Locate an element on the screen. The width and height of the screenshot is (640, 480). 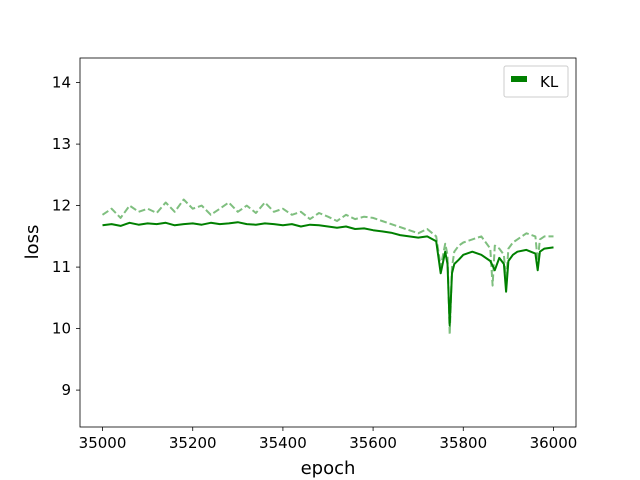
x-tick-label: 35400 is located at coordinates (283, 443).